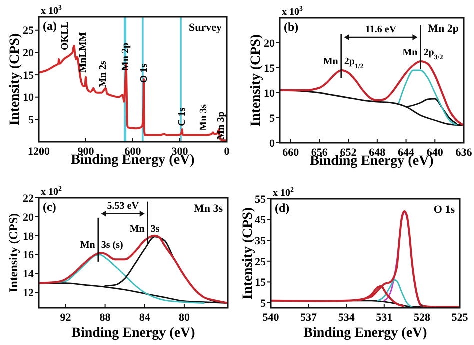 The image size is (474, 345). What do you see at coordinates (271, 318) in the screenshot?
I see `x-tick-label: 540` at bounding box center [271, 318].